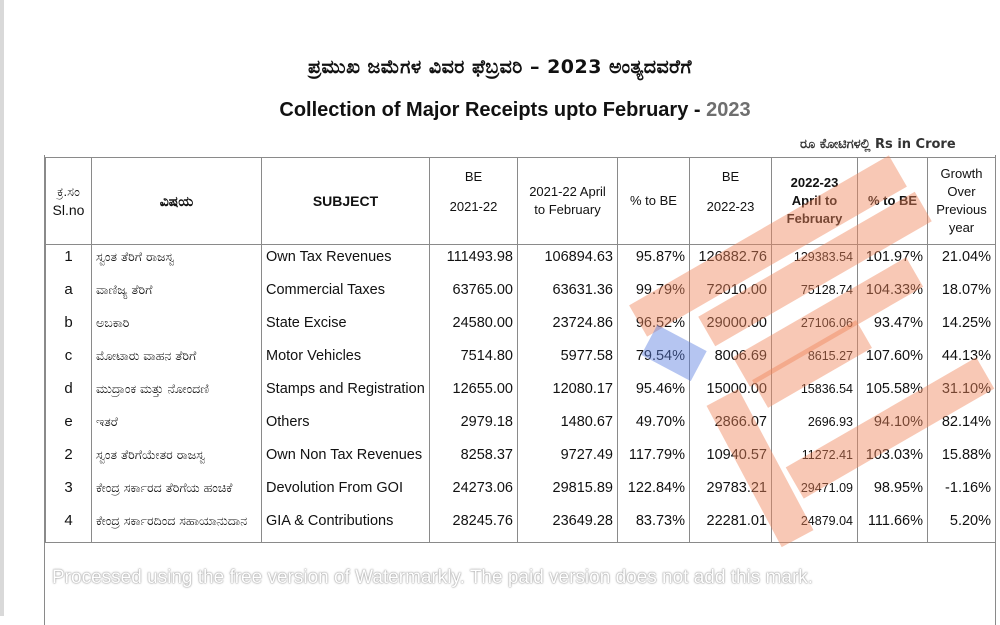  What do you see at coordinates (892, 201) in the screenshot?
I see `header-pct-be-2022-23: % to BE` at bounding box center [892, 201].